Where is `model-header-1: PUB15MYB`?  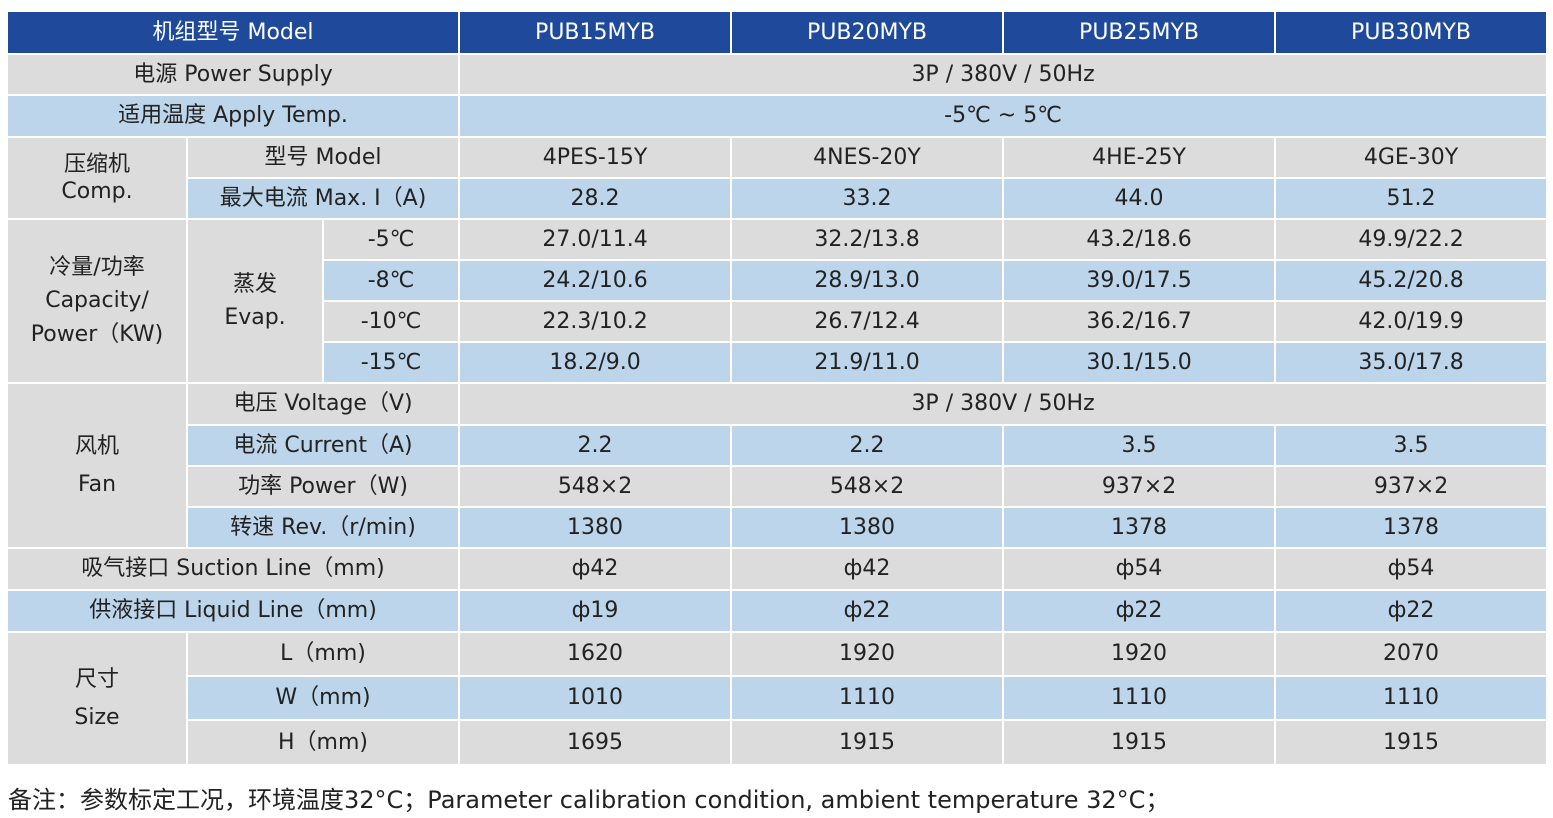
model-header-1: PUB15MYB is located at coordinates (595, 32).